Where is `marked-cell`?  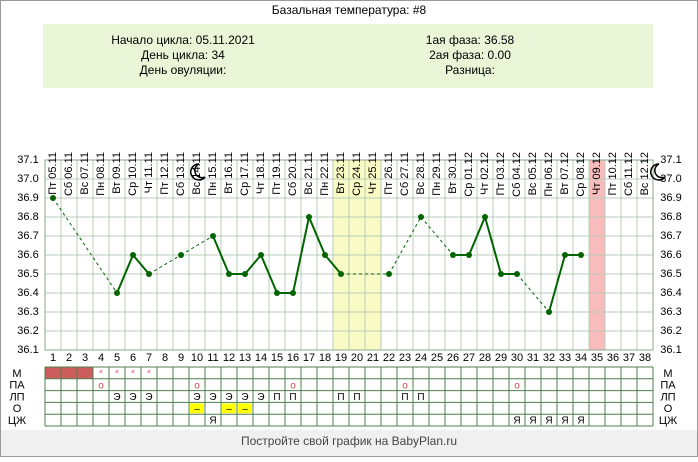
marked-cell is located at coordinates (229, 408).